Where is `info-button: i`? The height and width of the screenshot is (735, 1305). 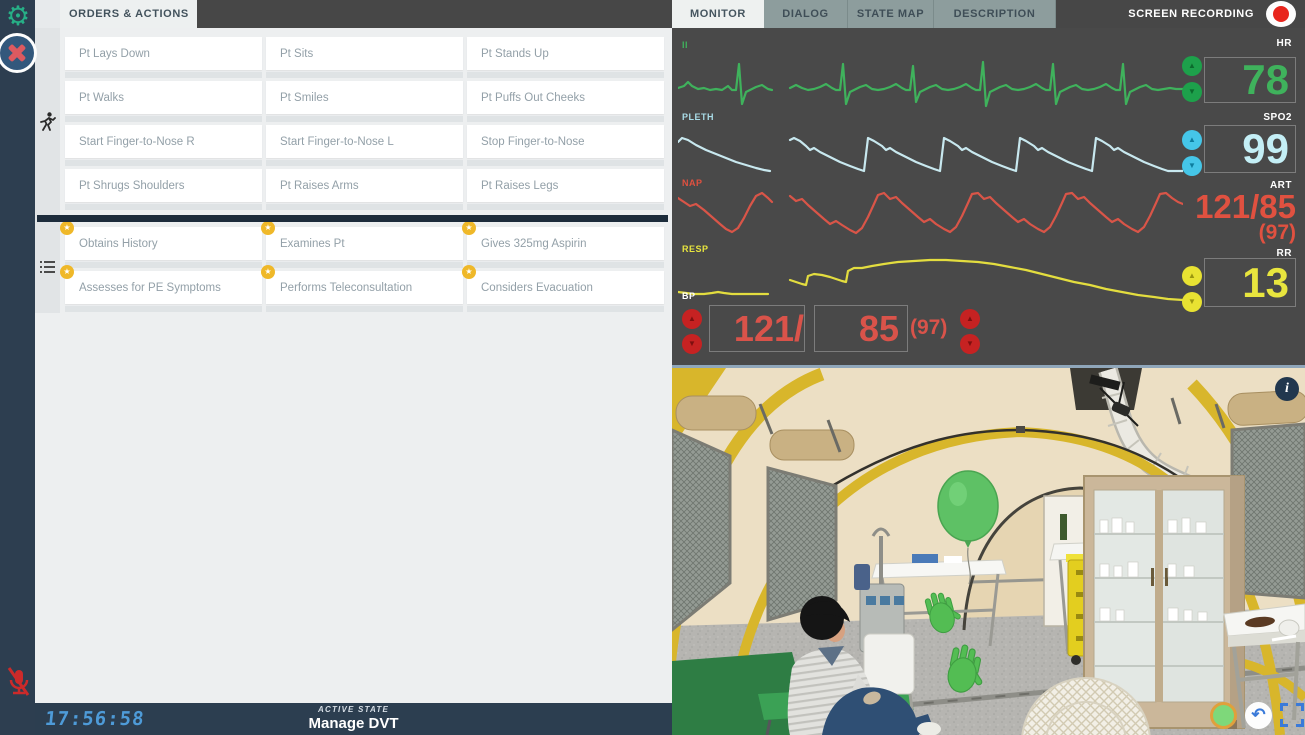 info-button: i is located at coordinates (1287, 389).